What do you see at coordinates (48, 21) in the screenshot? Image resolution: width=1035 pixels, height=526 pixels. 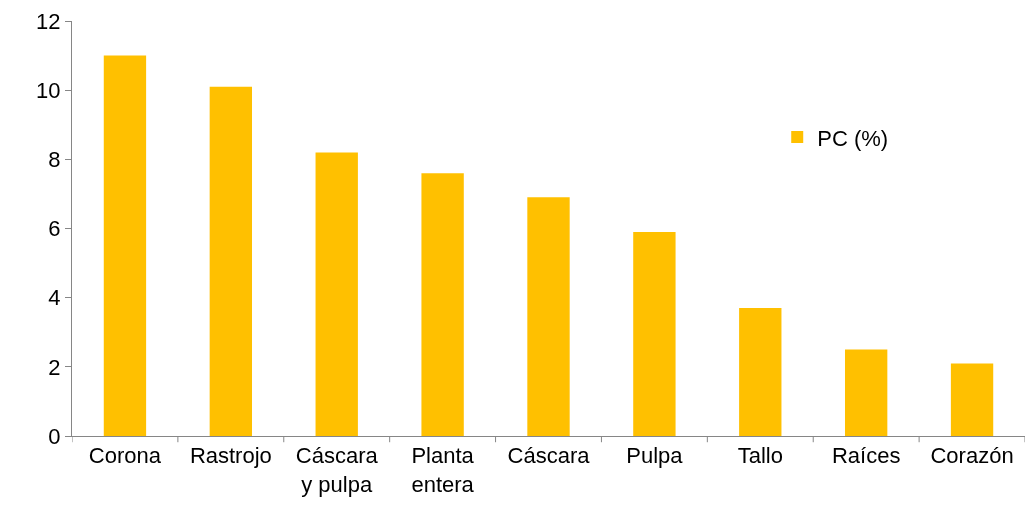 I see `y-tick-label: 12` at bounding box center [48, 21].